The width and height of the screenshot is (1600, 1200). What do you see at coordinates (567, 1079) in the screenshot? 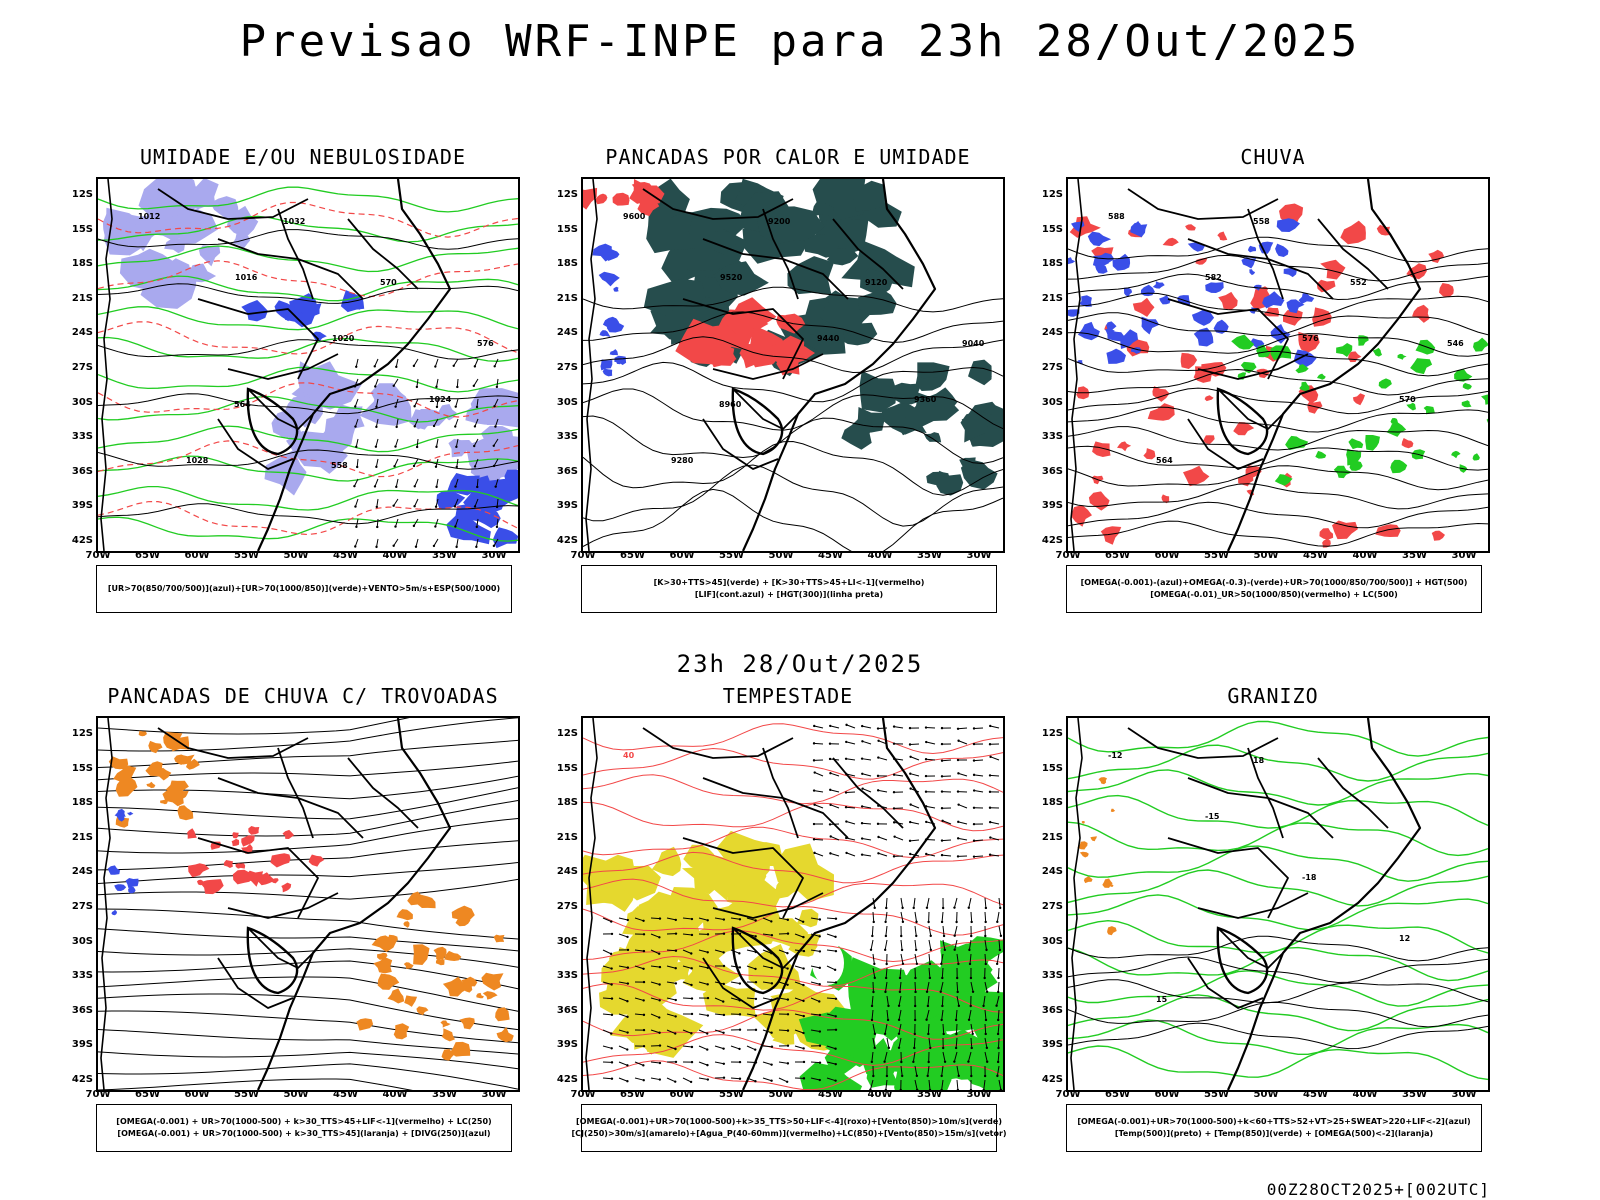
I see `latitude-tick: 42S` at bounding box center [567, 1079].